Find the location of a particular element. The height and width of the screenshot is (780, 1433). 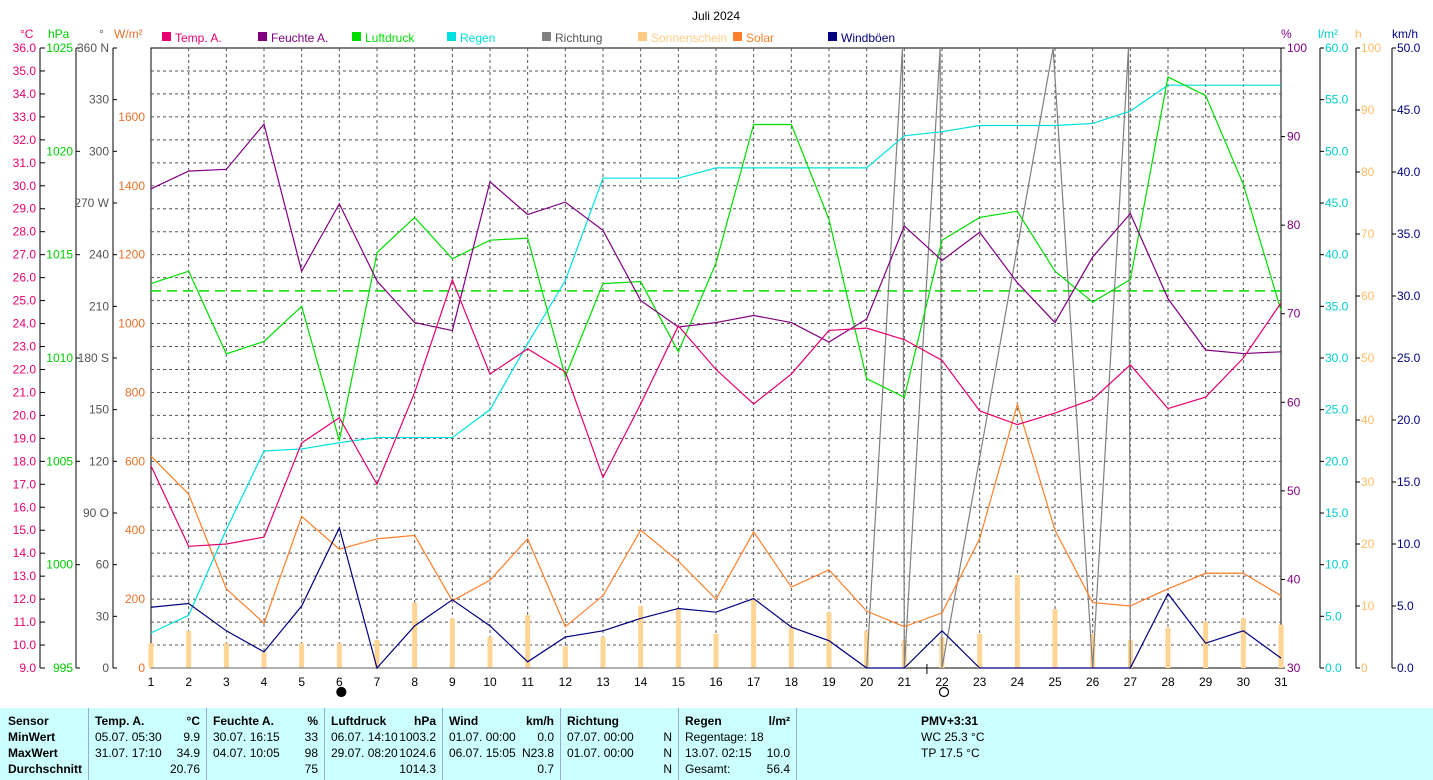

stats-dir-col: Richtung 07.07. 00:00 N 01.07. 00:00 N N is located at coordinates (619, 744).